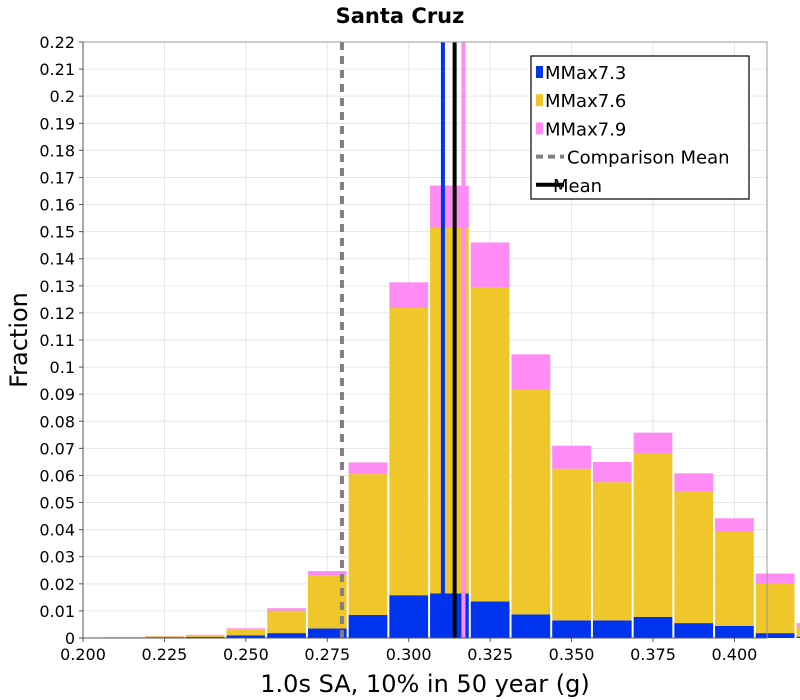 The height and width of the screenshot is (700, 800). What do you see at coordinates (165, 654) in the screenshot?
I see `x-tick-label: 0.225` at bounding box center [165, 654].